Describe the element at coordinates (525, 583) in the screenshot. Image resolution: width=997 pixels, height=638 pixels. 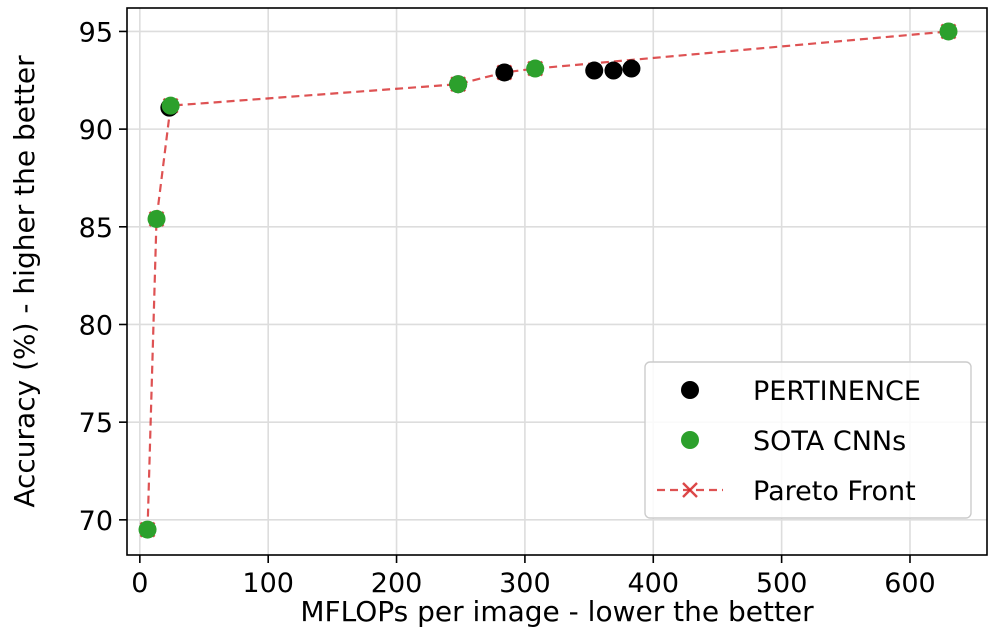
I see `x-tick-label: 300` at that location.